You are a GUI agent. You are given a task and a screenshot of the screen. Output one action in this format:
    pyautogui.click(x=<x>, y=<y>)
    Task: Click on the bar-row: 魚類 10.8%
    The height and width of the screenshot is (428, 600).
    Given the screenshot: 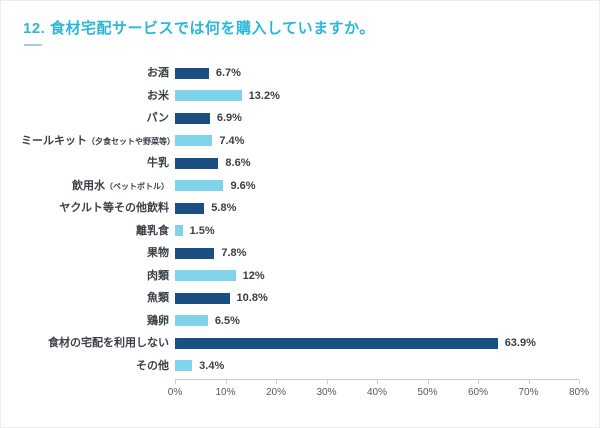 What is the action you would take?
    pyautogui.click(x=300, y=298)
    